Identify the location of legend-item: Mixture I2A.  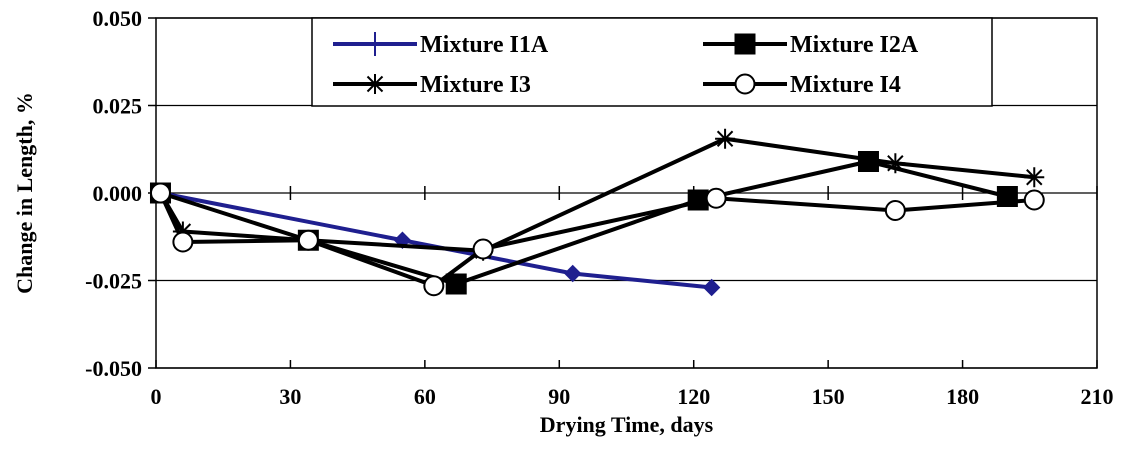
(811, 45).